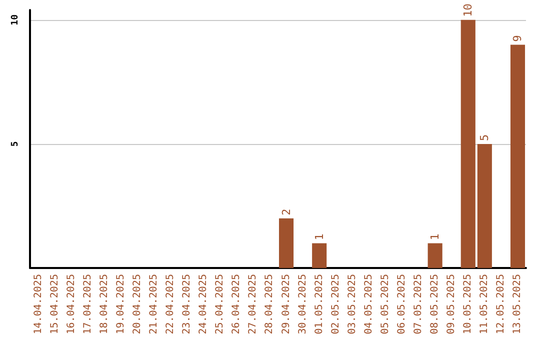  What do you see at coordinates (137, 304) in the screenshot?
I see `x-tick-label: 20.04.2025` at bounding box center [137, 304].